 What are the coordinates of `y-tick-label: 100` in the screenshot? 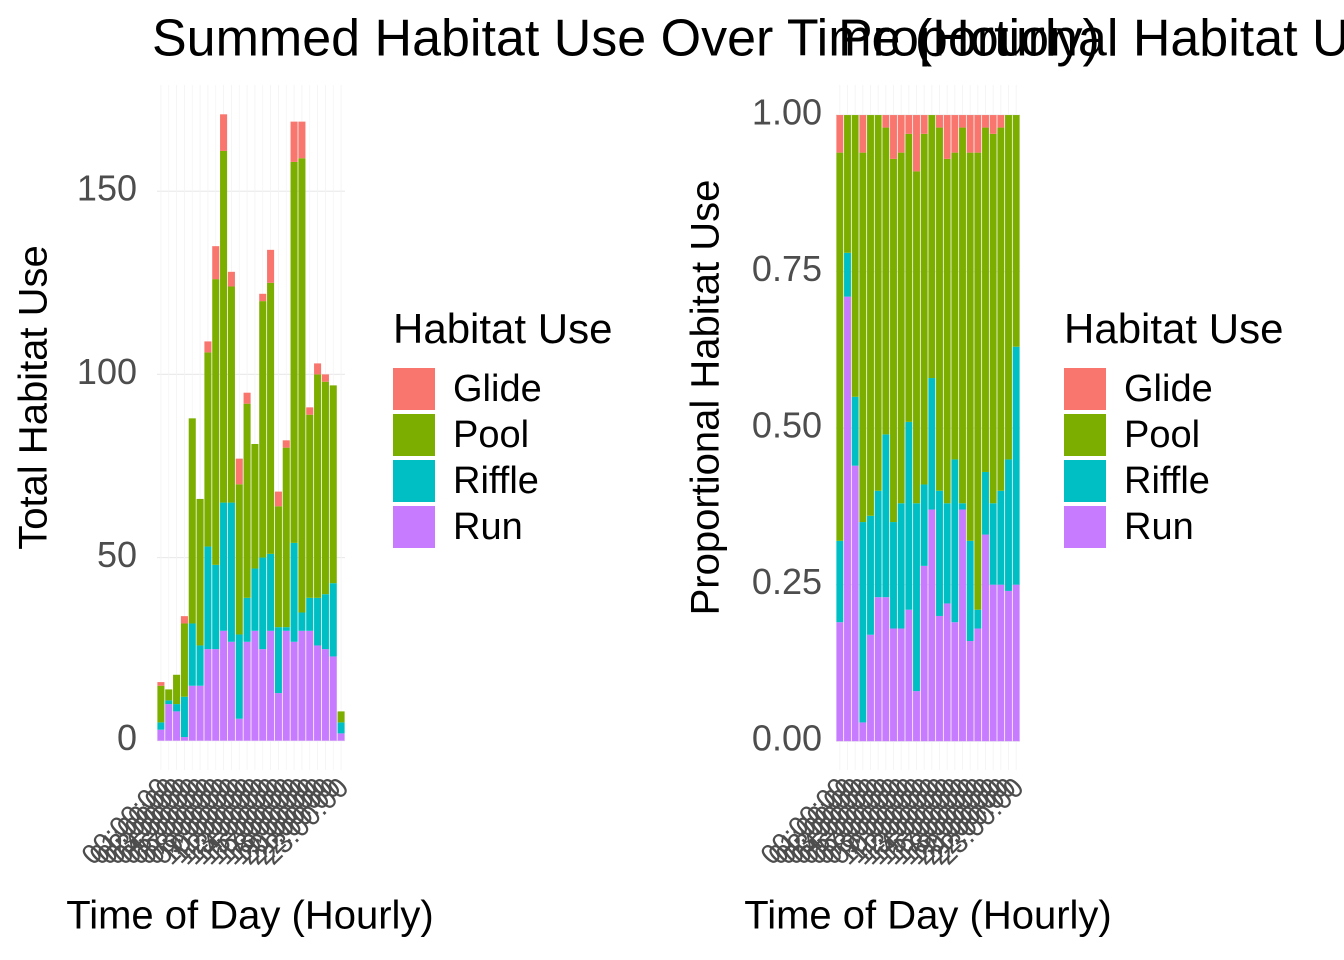 It's located at (107, 371).